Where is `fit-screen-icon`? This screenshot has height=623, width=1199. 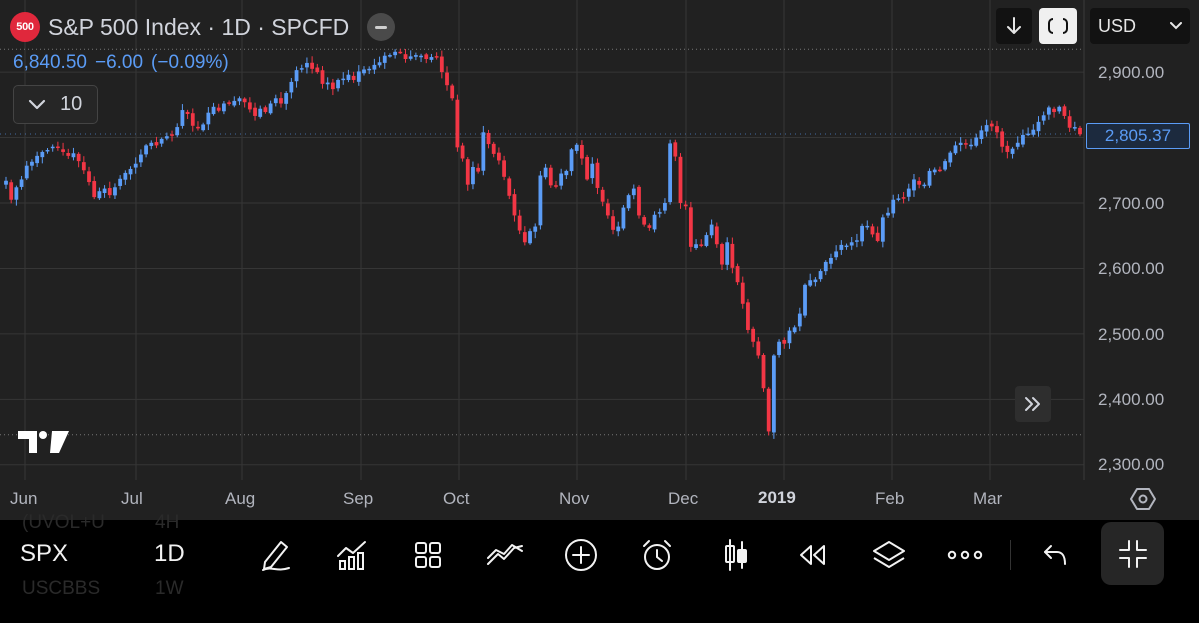
fit-screen-icon is located at coordinates (1058, 26).